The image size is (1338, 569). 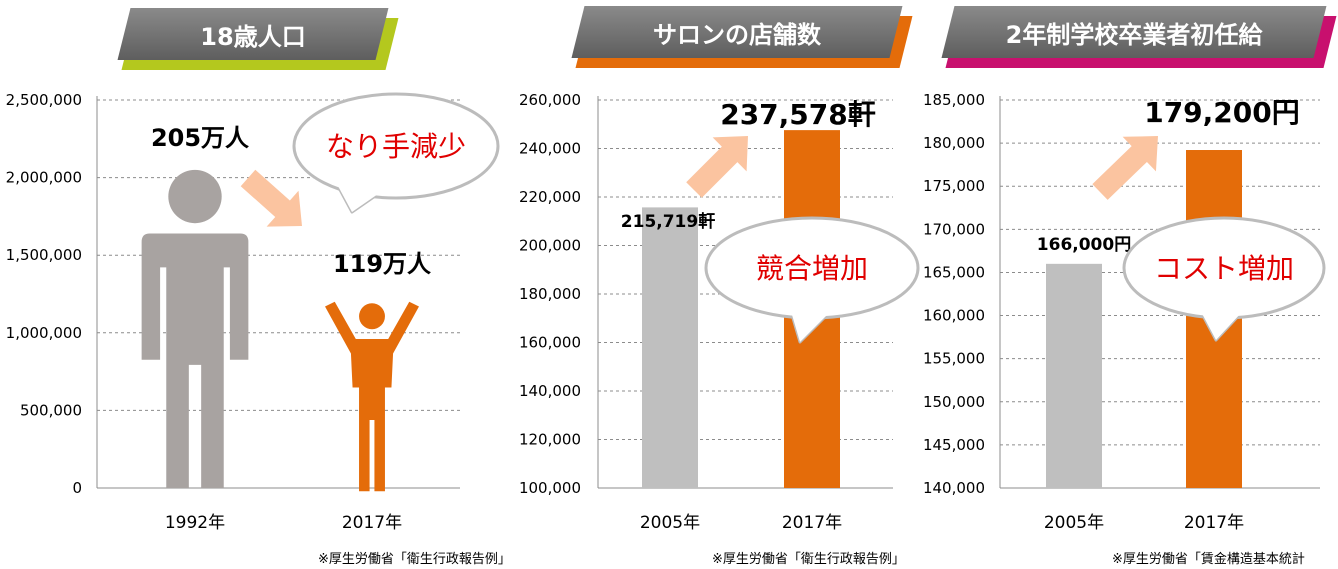 I want to click on data-label: 119万人, so click(x=382, y=264).